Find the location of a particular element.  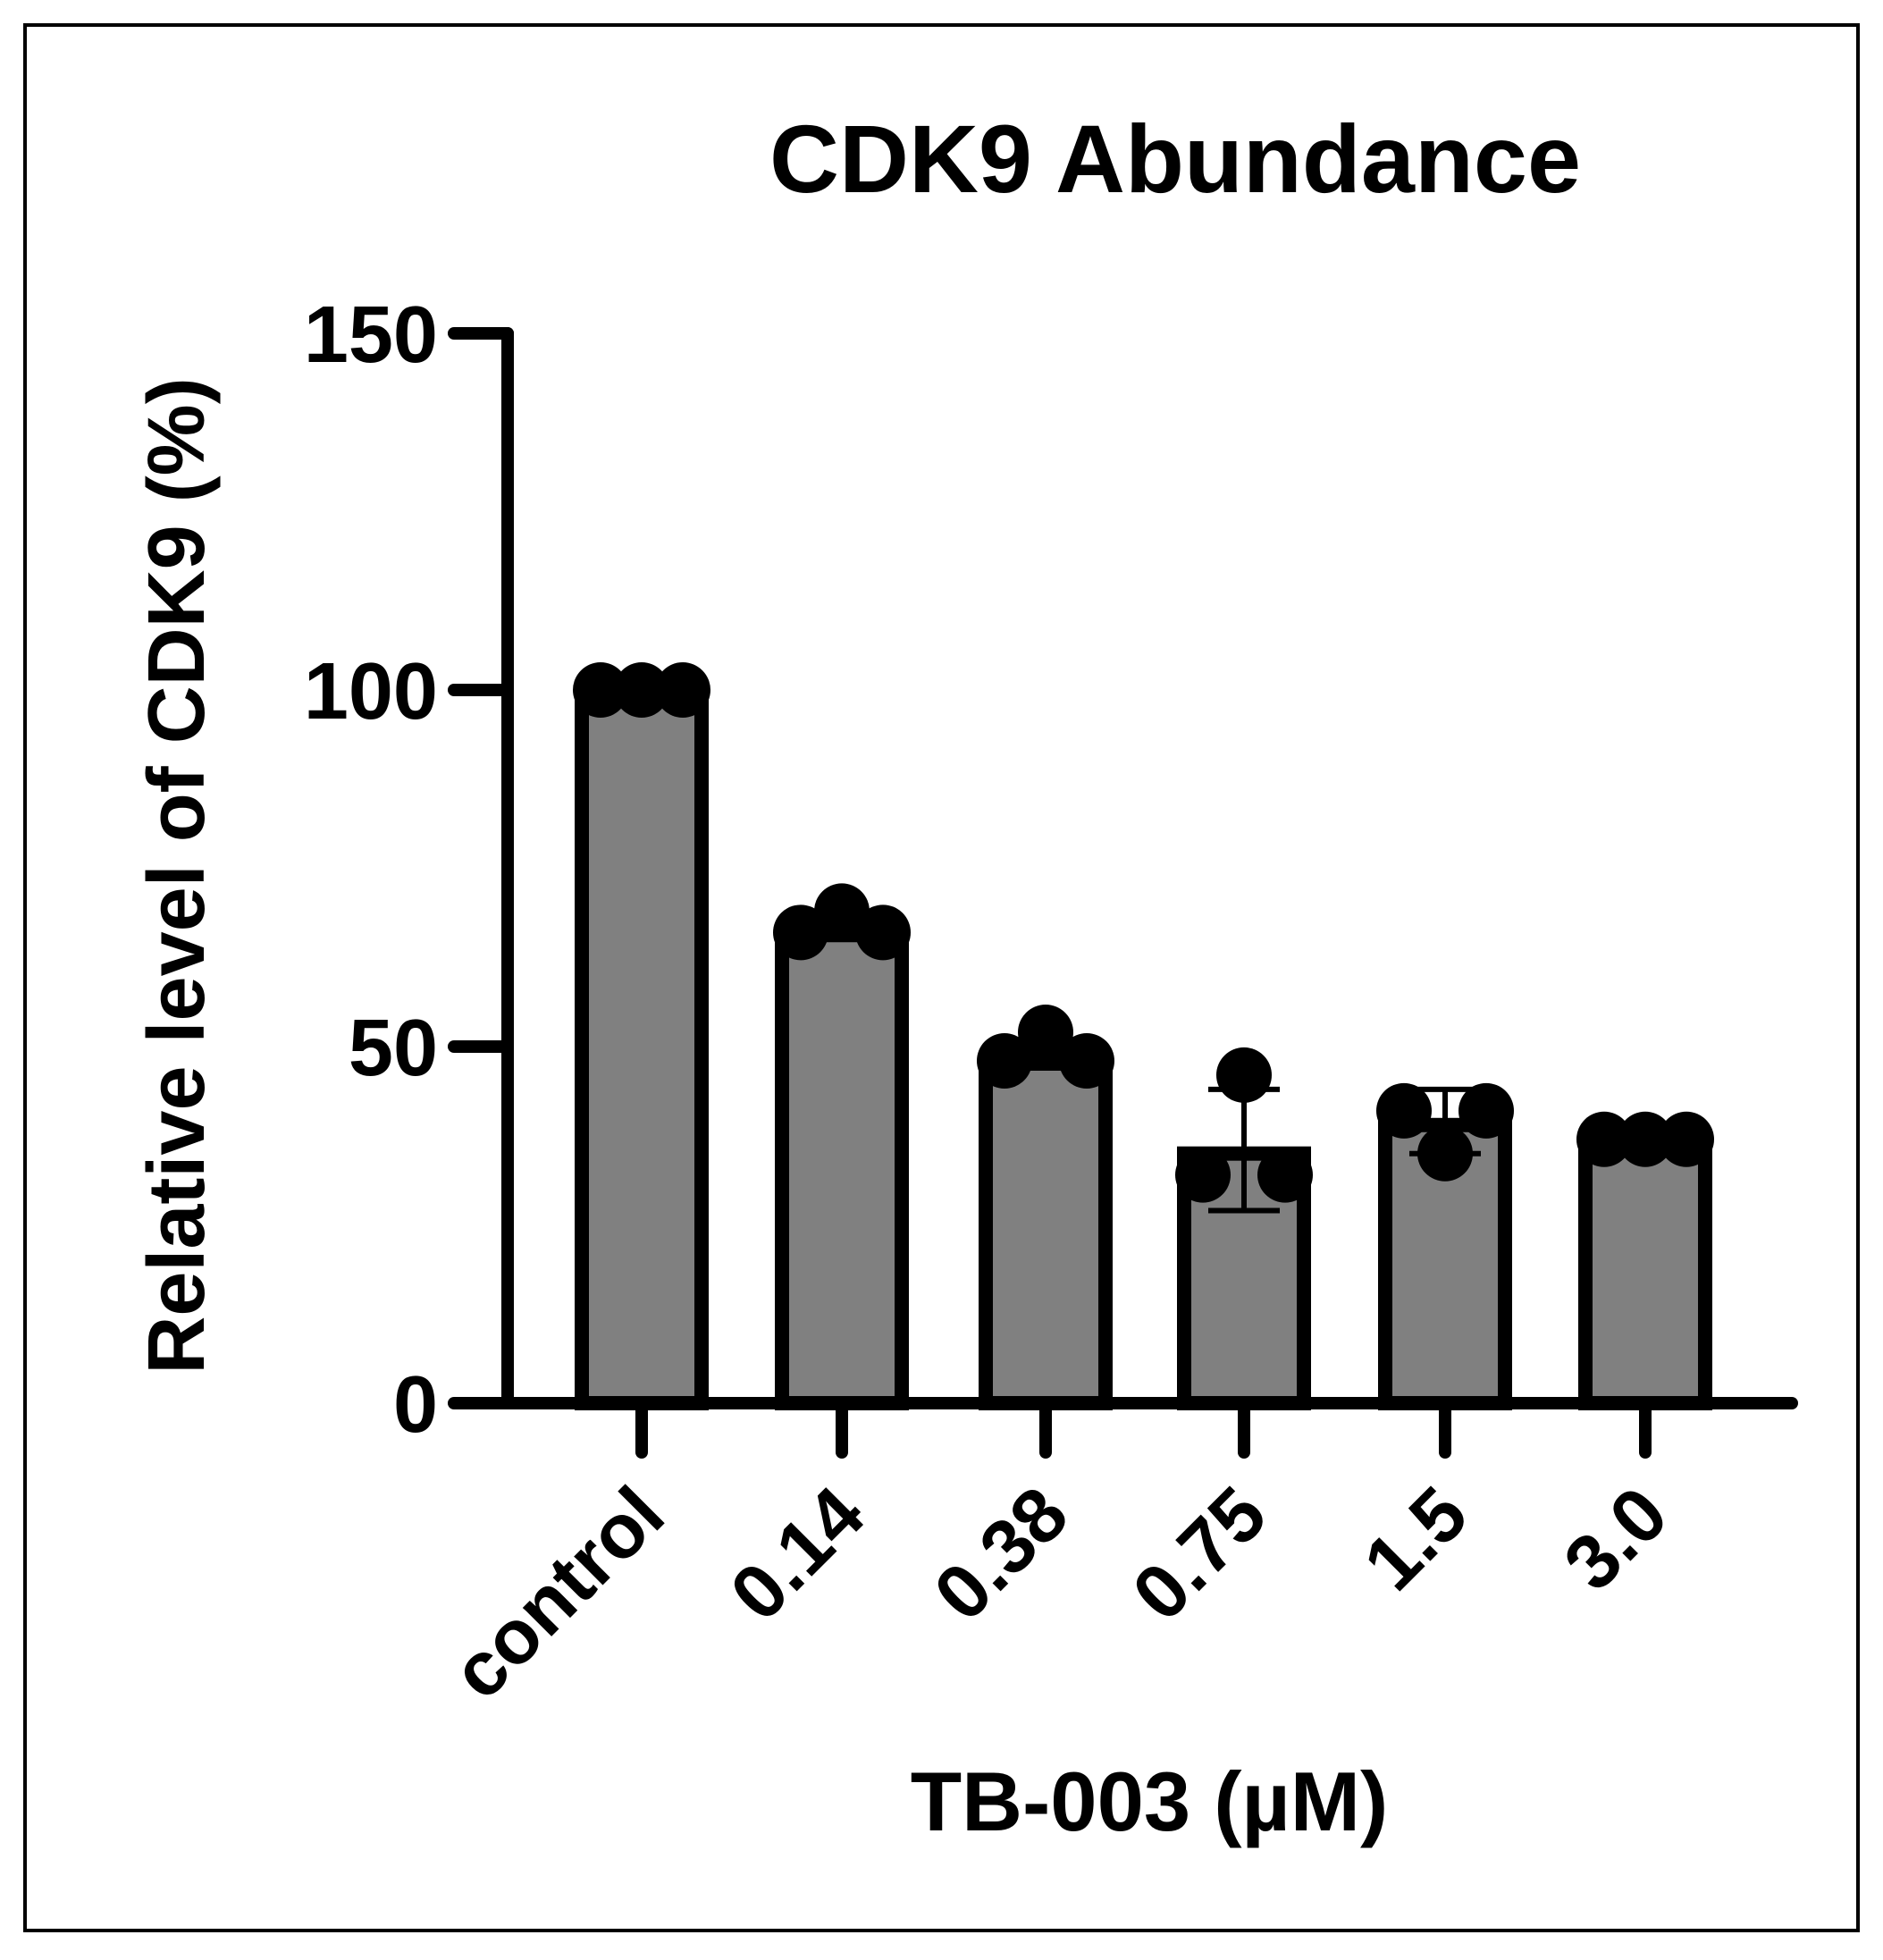

y-axis-ticks: 0 50 100 150 is located at coordinates (409, 870).